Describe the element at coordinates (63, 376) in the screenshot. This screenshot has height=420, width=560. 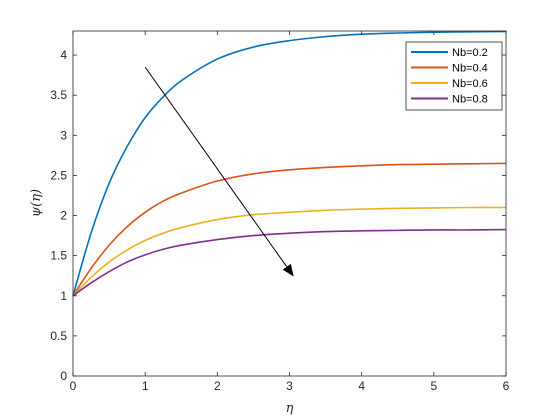
I see `y-tick-label: 0` at that location.